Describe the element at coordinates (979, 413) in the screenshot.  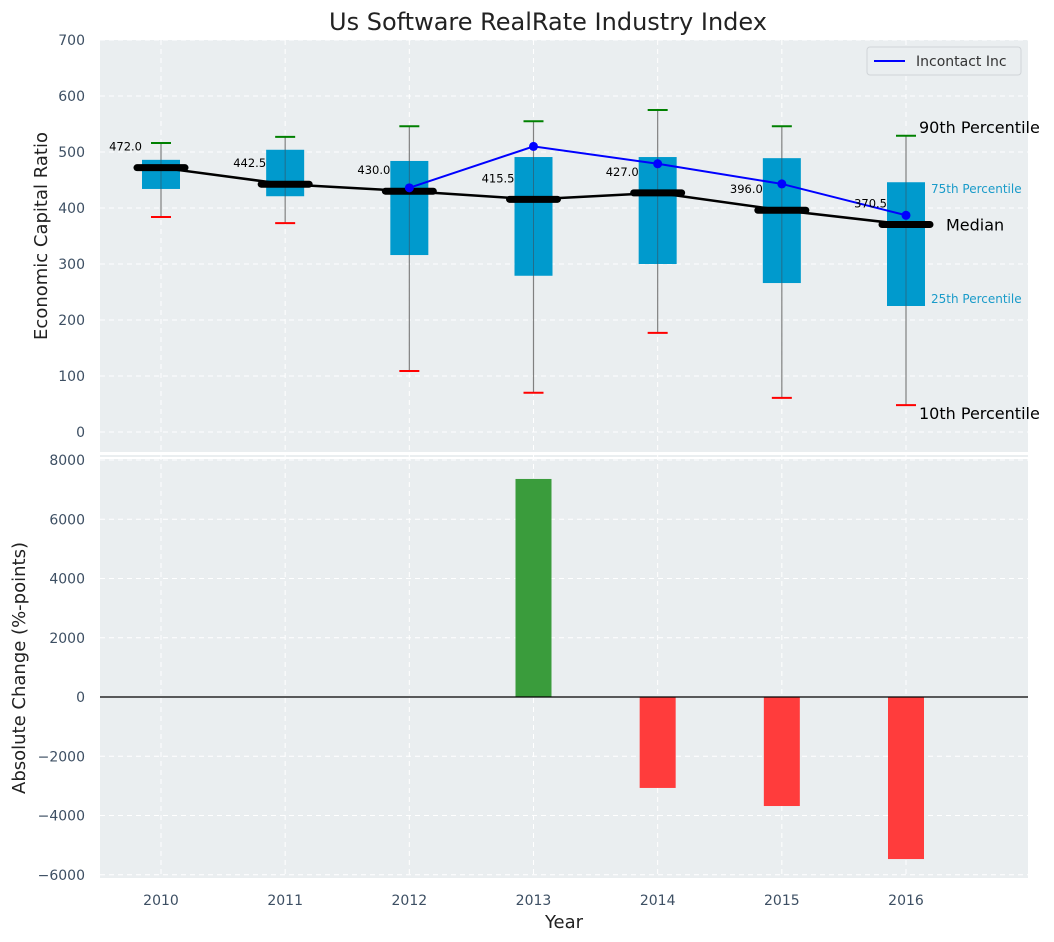
I see `annotation-10th: 10th Percentile` at that location.